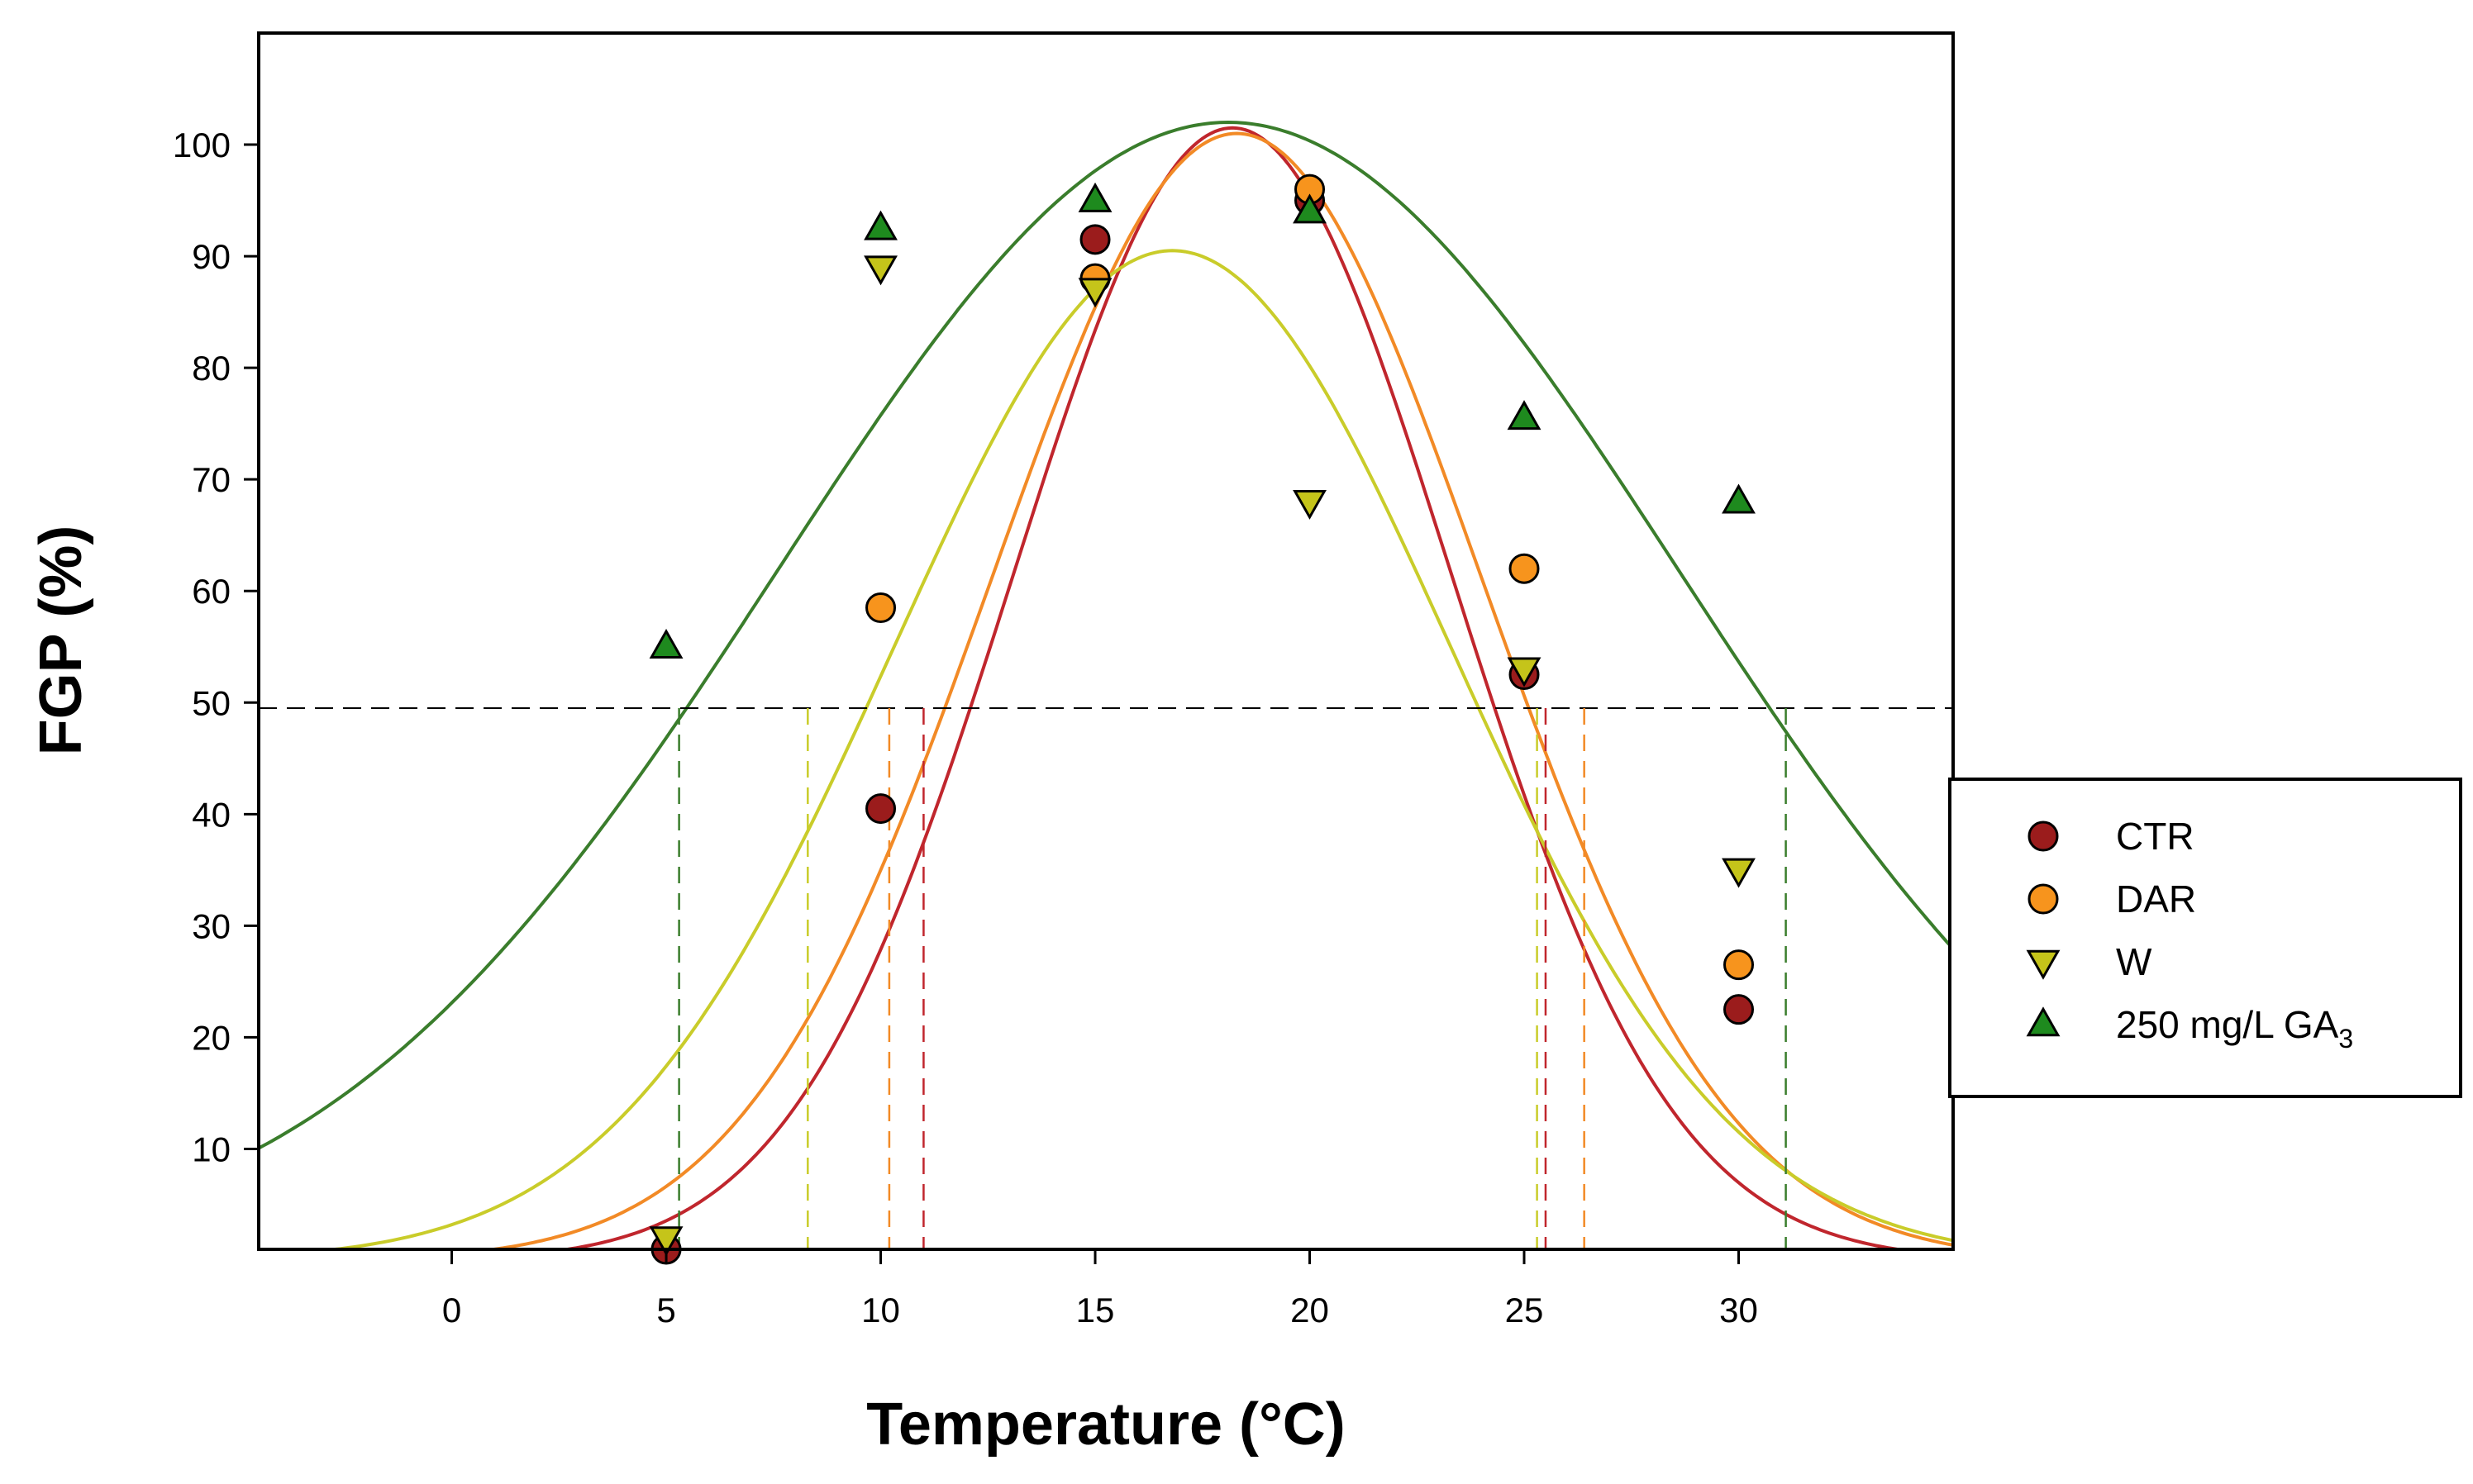  What do you see at coordinates (2043, 899) in the screenshot?
I see `legend-marker-dar` at bounding box center [2043, 899].